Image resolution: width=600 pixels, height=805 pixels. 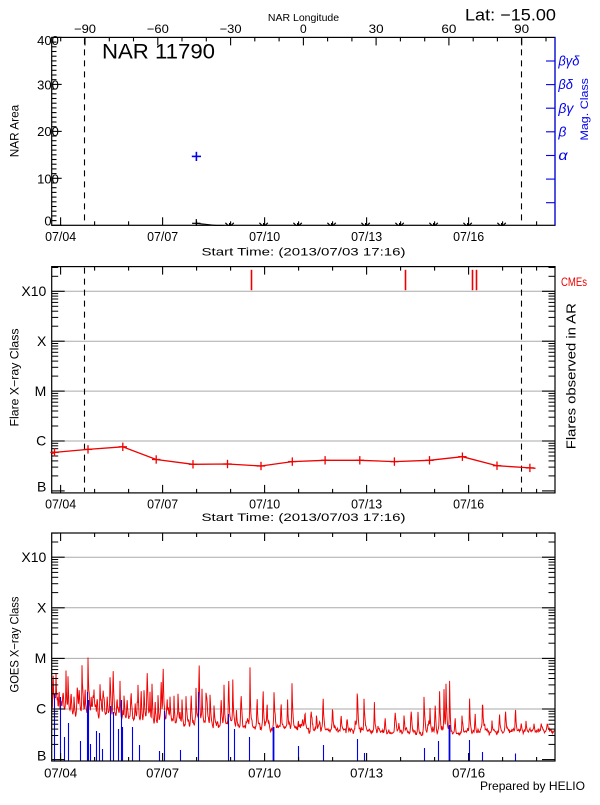 I want to click on svg-text: NAR 11790, so click(x=158, y=52).